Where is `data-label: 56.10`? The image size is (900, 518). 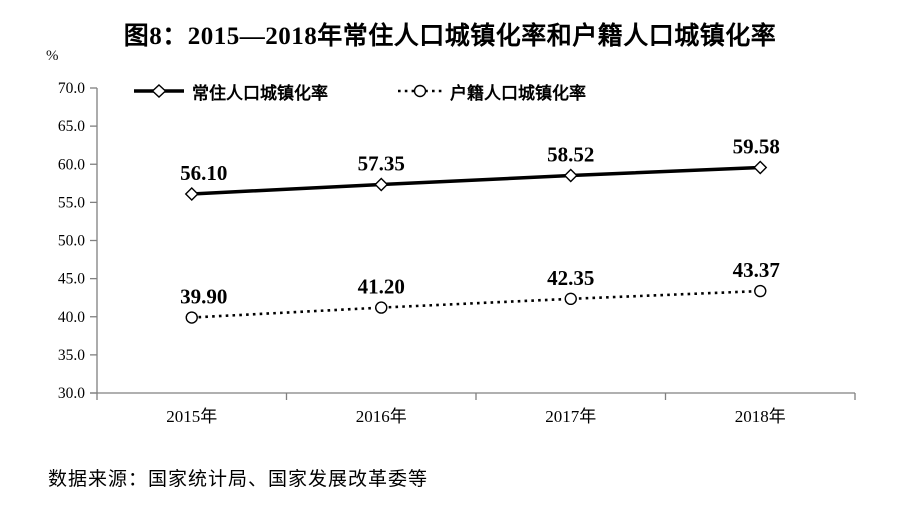
data-label: 56.10 is located at coordinates (203, 173).